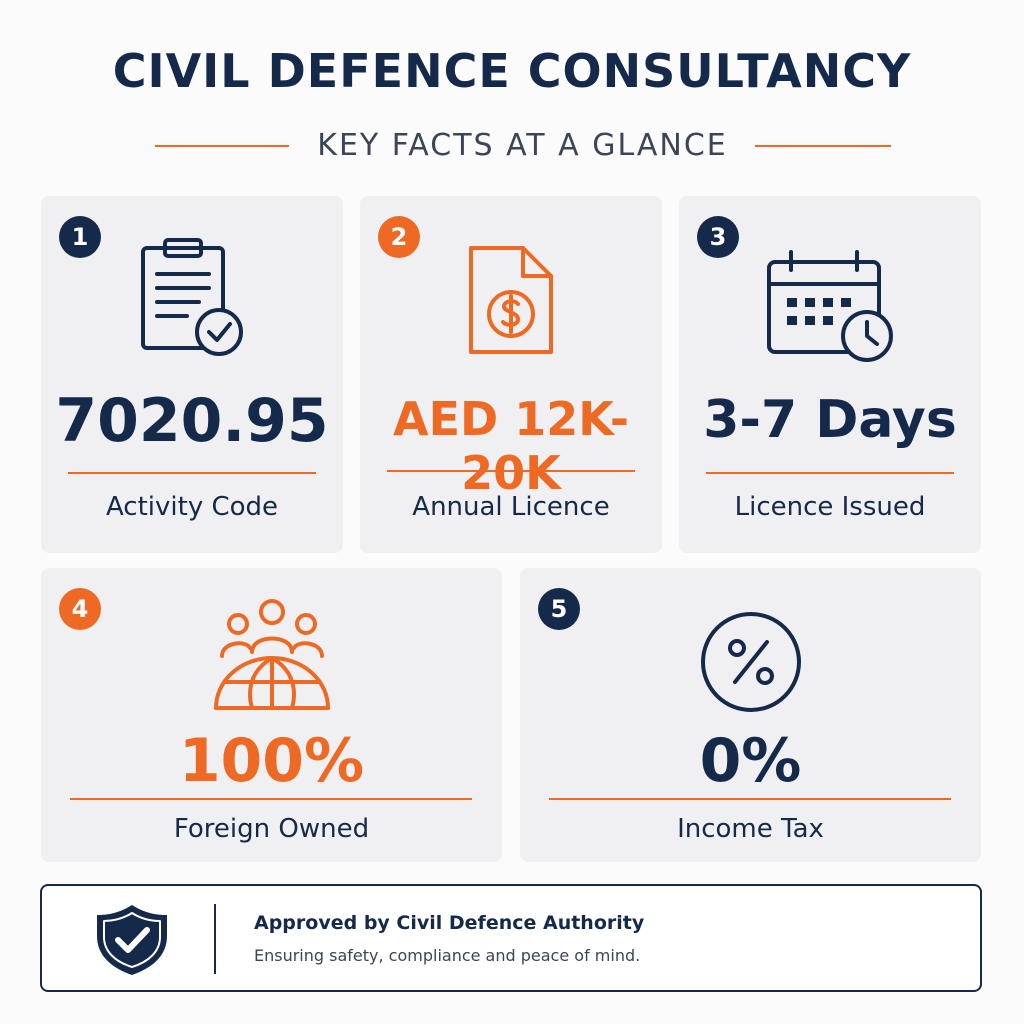 This screenshot has height=1024, width=1024. What do you see at coordinates (830, 309) in the screenshot?
I see `calendar-clock-icon` at bounding box center [830, 309].